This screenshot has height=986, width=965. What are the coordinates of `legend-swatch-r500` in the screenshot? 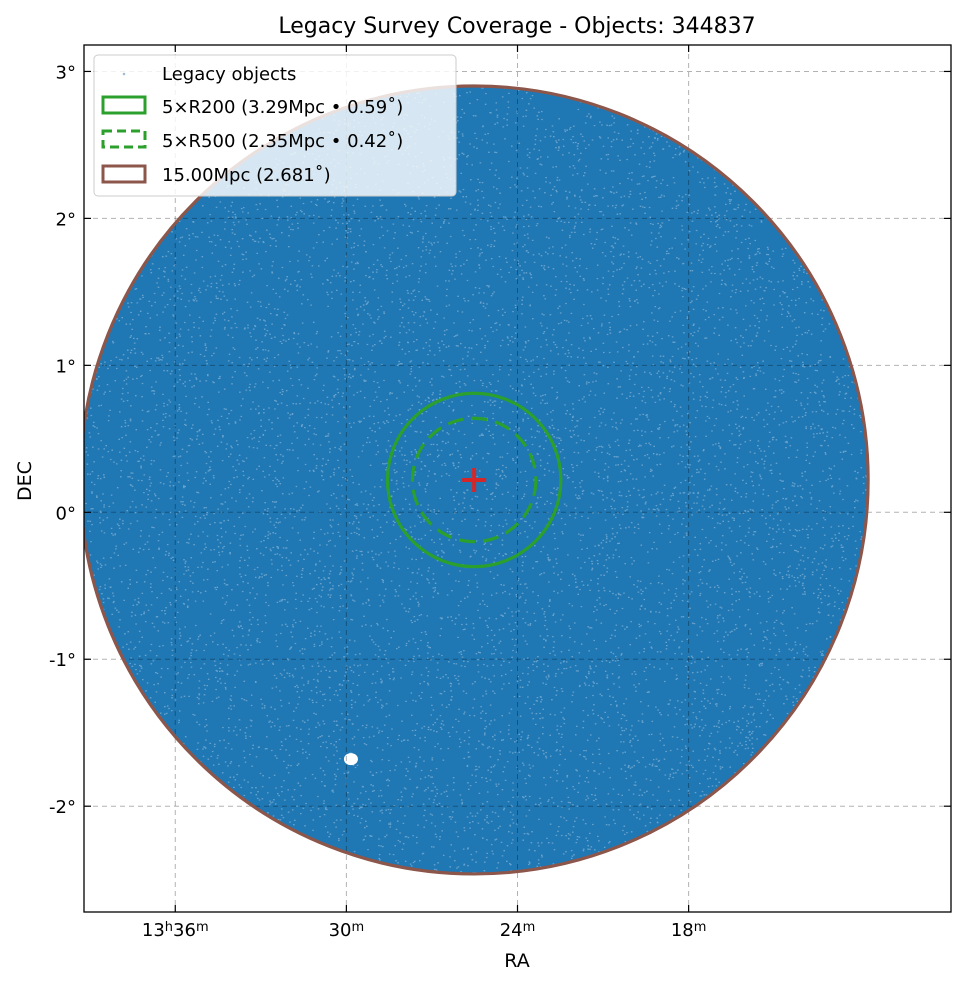 It's located at (124, 139).